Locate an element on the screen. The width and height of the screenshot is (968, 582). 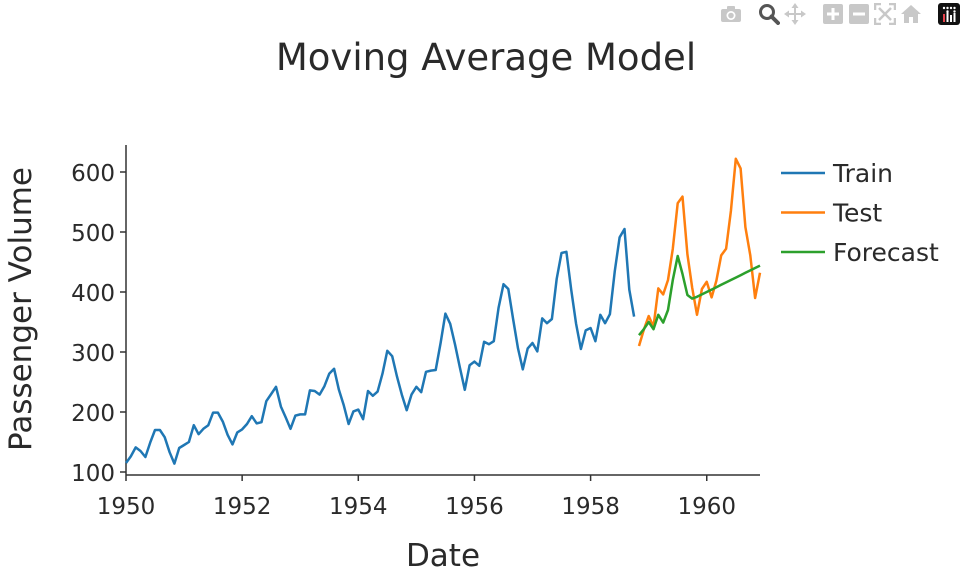
x-tick-label: 1950 is located at coordinates (126, 507).